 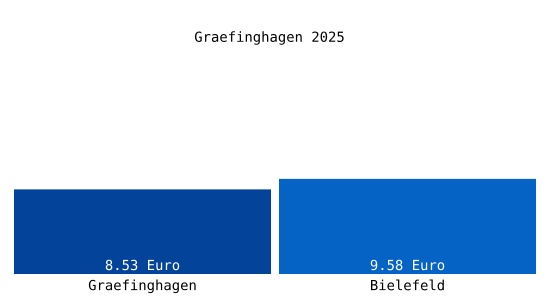 What do you see at coordinates (407, 285) in the screenshot?
I see `x-tick-label: Bielefeld` at bounding box center [407, 285].